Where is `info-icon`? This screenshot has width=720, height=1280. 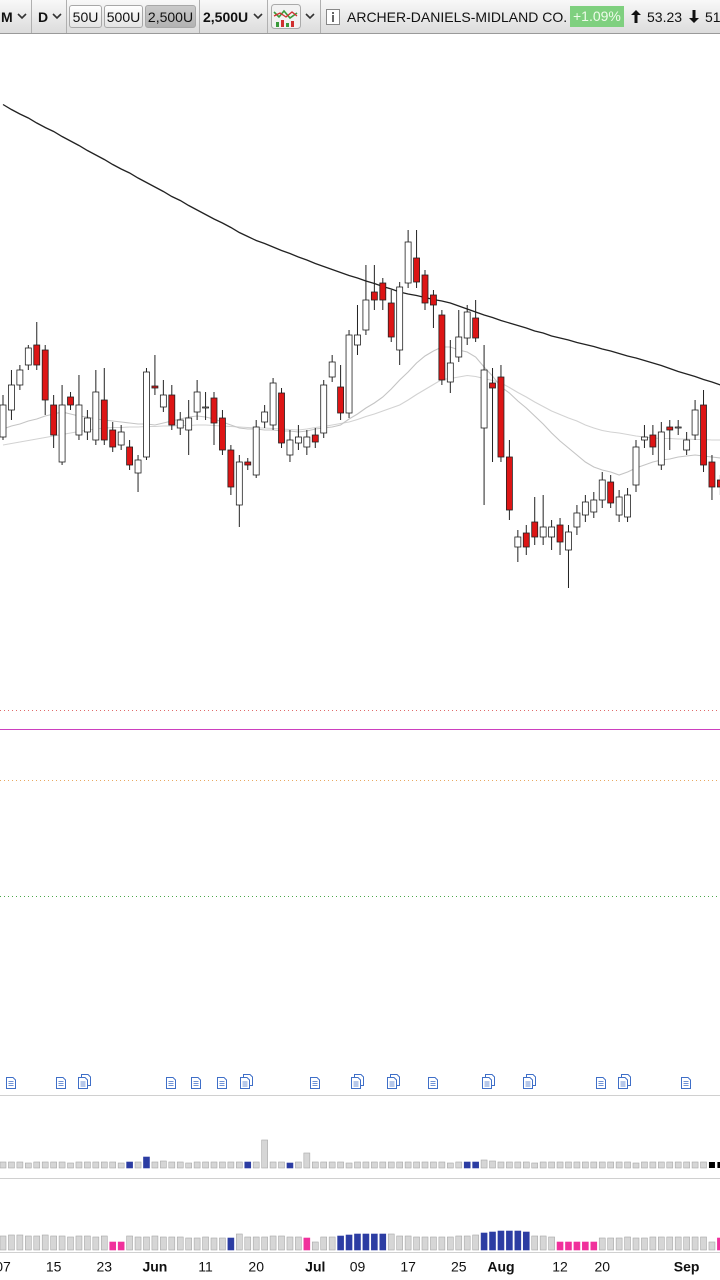
info-icon is located at coordinates (333, 17).